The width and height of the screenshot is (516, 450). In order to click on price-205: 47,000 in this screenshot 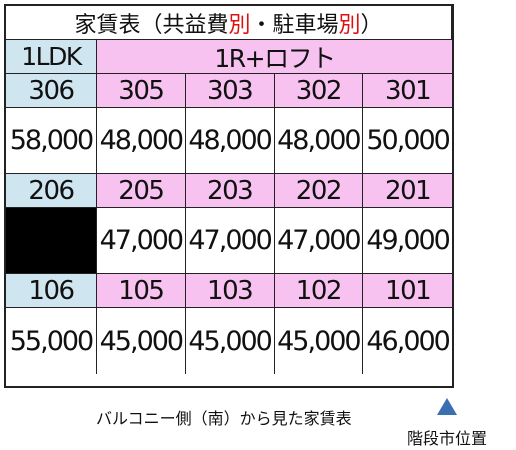, I will do `click(141, 241)`.